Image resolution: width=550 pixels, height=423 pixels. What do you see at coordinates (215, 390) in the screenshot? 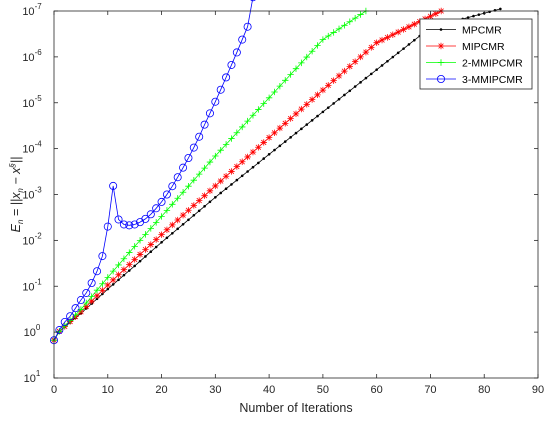
I see `x-tick-label: 30` at bounding box center [215, 390].